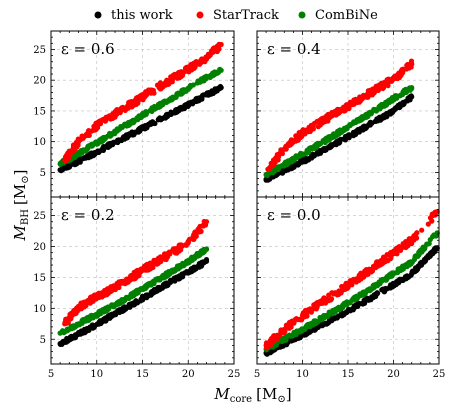 This screenshot has height=407, width=450. I want to click on x-axis-label: Mcore [M⊙], so click(252, 395).